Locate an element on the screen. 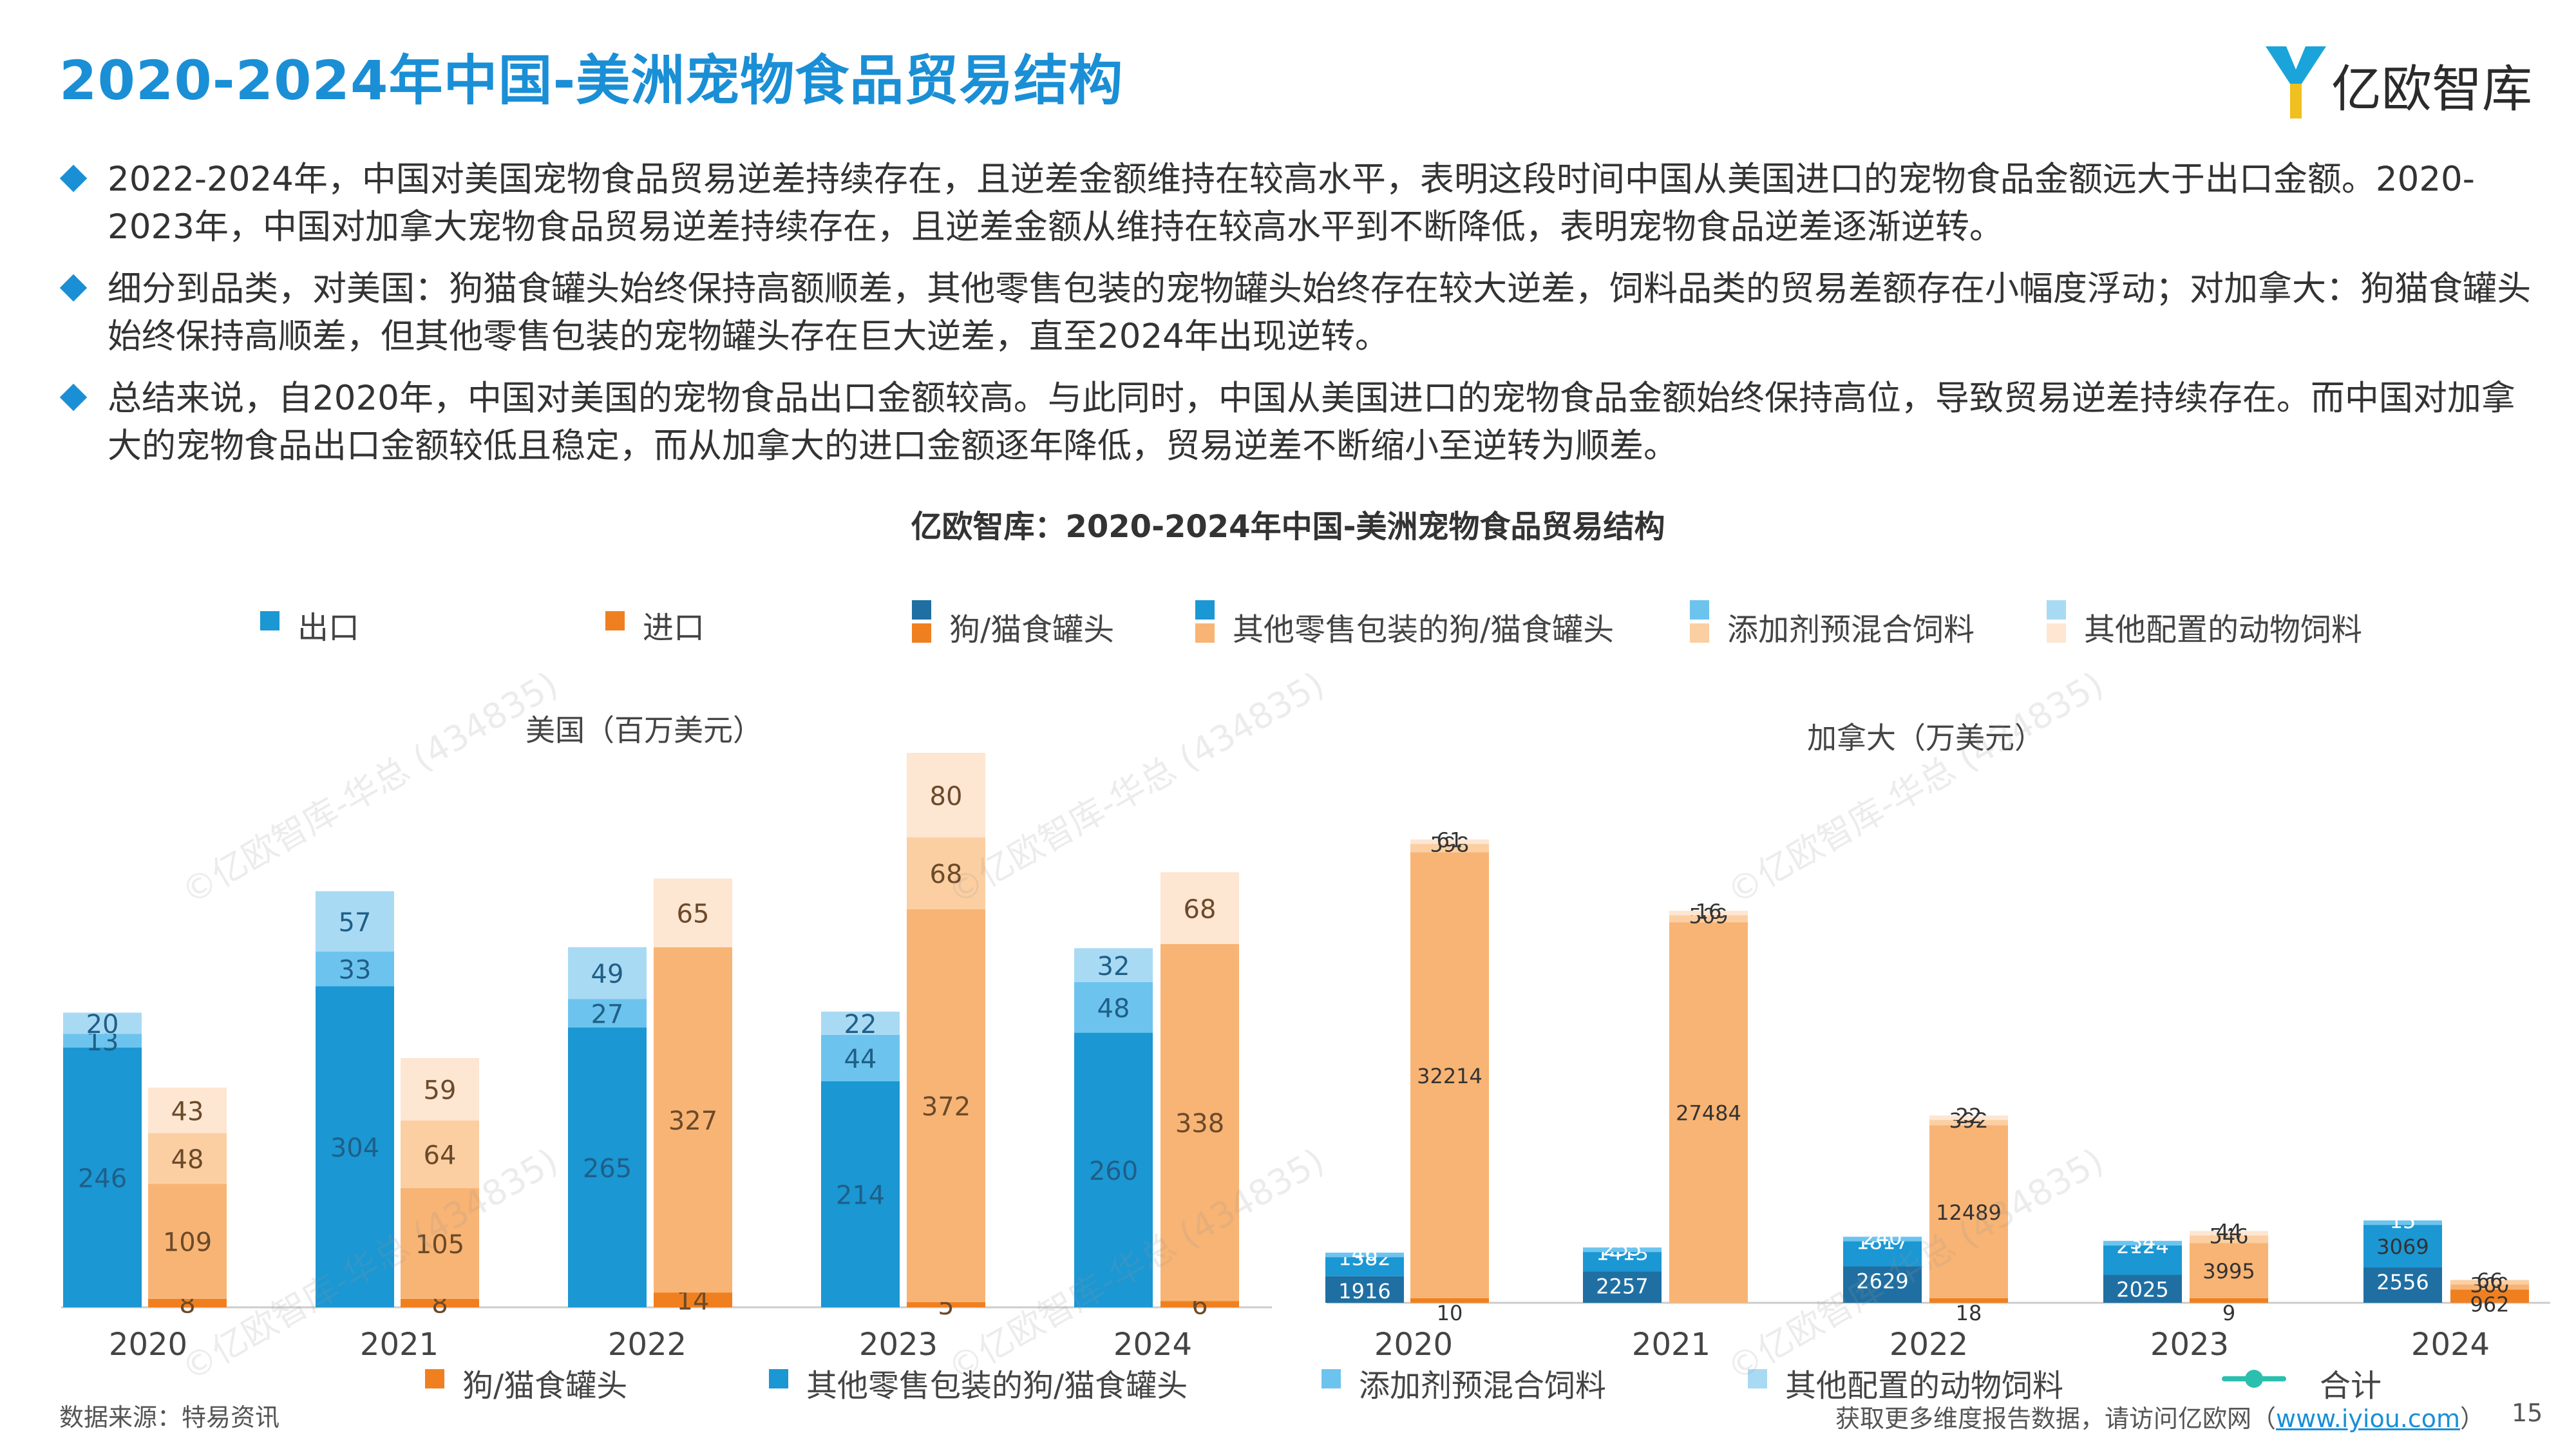 The width and height of the screenshot is (2576, 1449). import-data-label: 32214 is located at coordinates (1449, 1076).